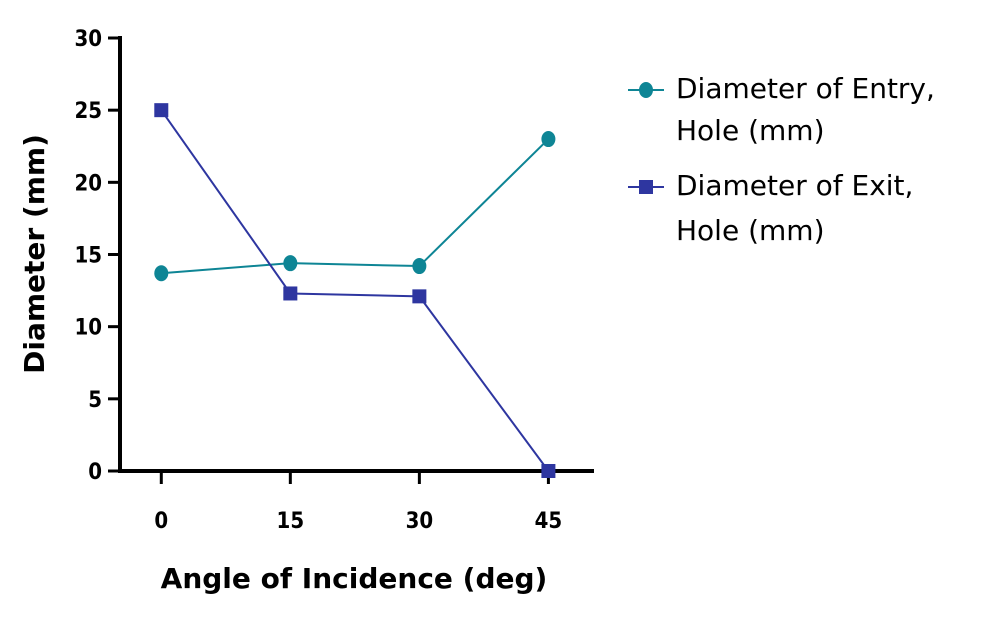 The width and height of the screenshot is (993, 621). I want to click on y-tick-label: 25, so click(88, 111).